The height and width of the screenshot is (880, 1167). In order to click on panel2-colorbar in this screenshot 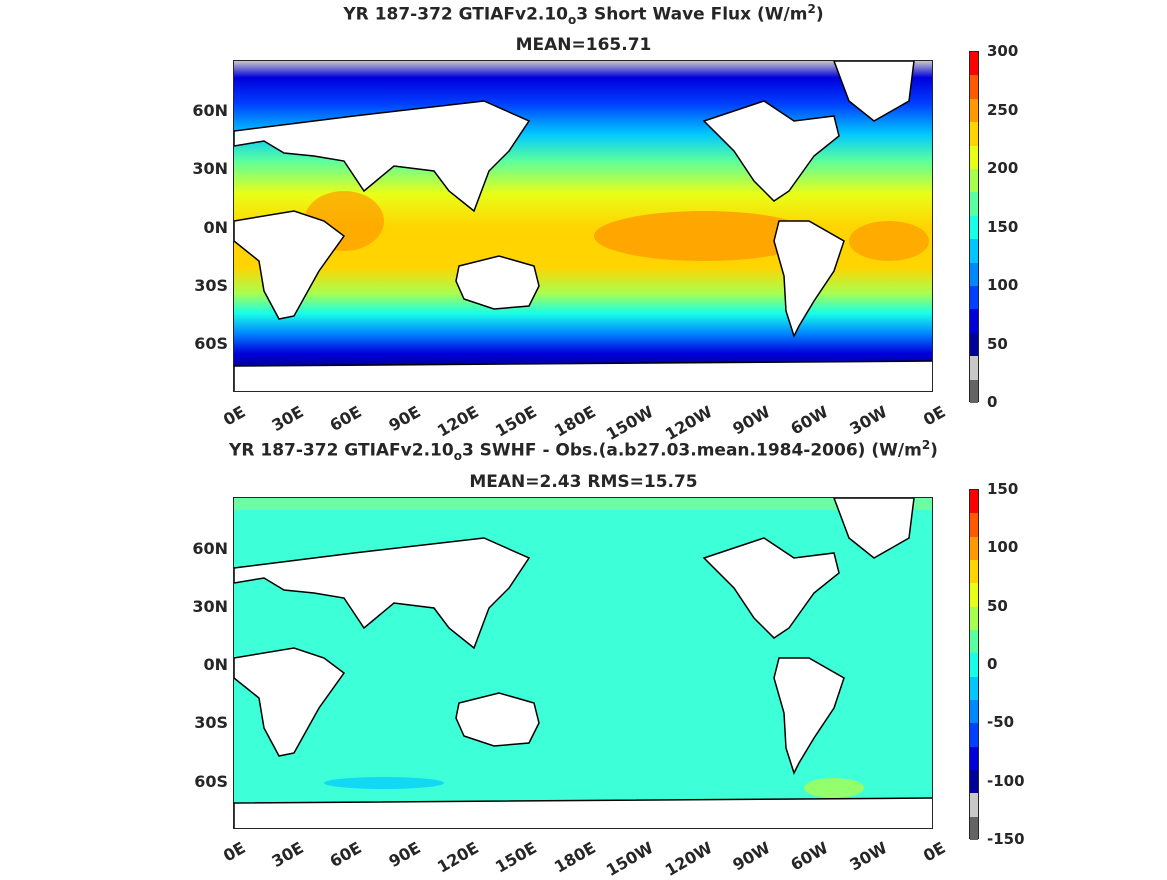, I will do `click(974, 665)`.